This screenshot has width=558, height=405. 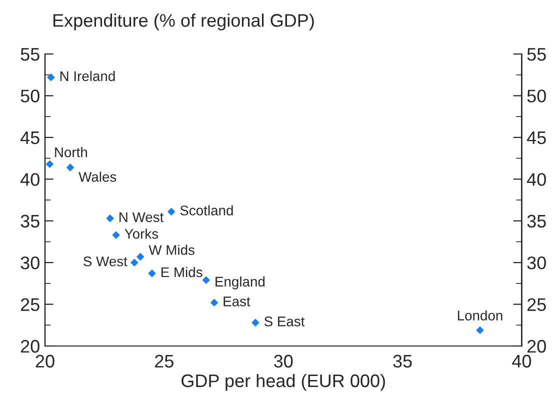 I want to click on annotation: North, so click(x=71, y=152).